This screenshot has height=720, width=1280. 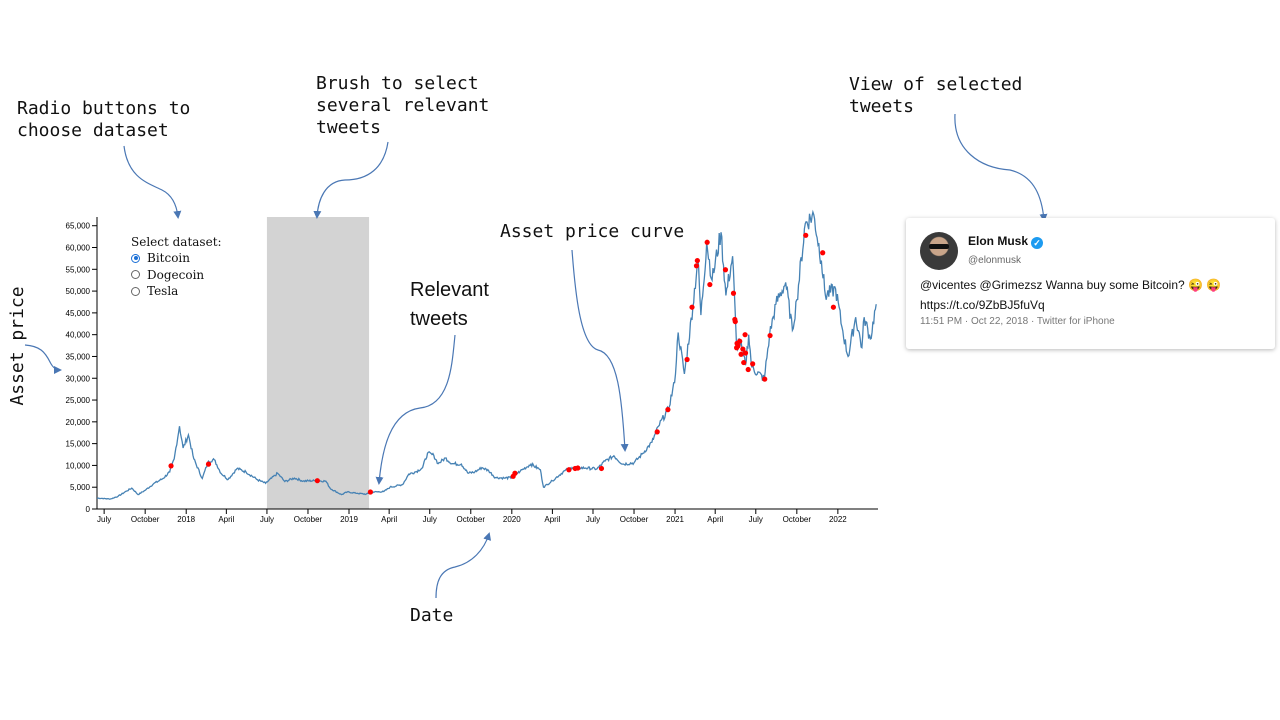 I want to click on radio-option-bitcoin: Bitcoin, so click(x=176, y=258).